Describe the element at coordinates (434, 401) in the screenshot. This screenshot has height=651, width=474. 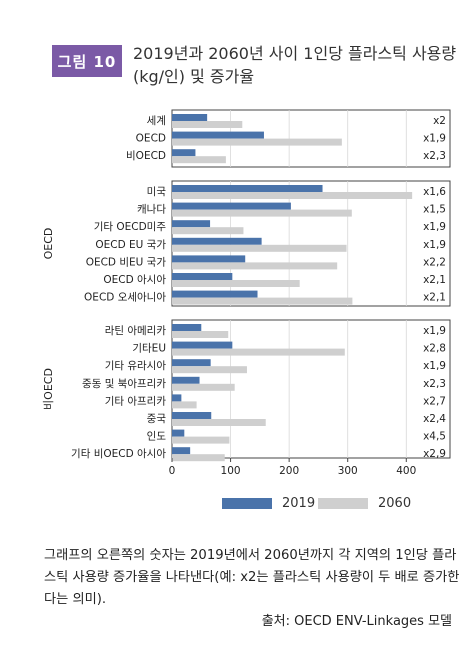
I see `ratio-label: x2,7` at that location.